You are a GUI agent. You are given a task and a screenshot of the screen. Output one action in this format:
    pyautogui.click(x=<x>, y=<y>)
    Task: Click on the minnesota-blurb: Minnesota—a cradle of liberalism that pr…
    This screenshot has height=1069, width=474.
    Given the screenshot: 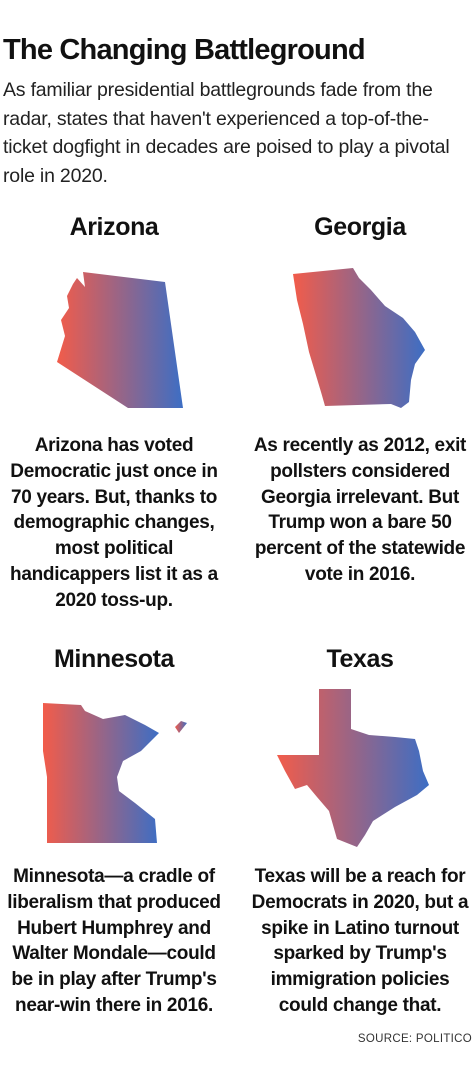 What is the action you would take?
    pyautogui.click(x=114, y=941)
    